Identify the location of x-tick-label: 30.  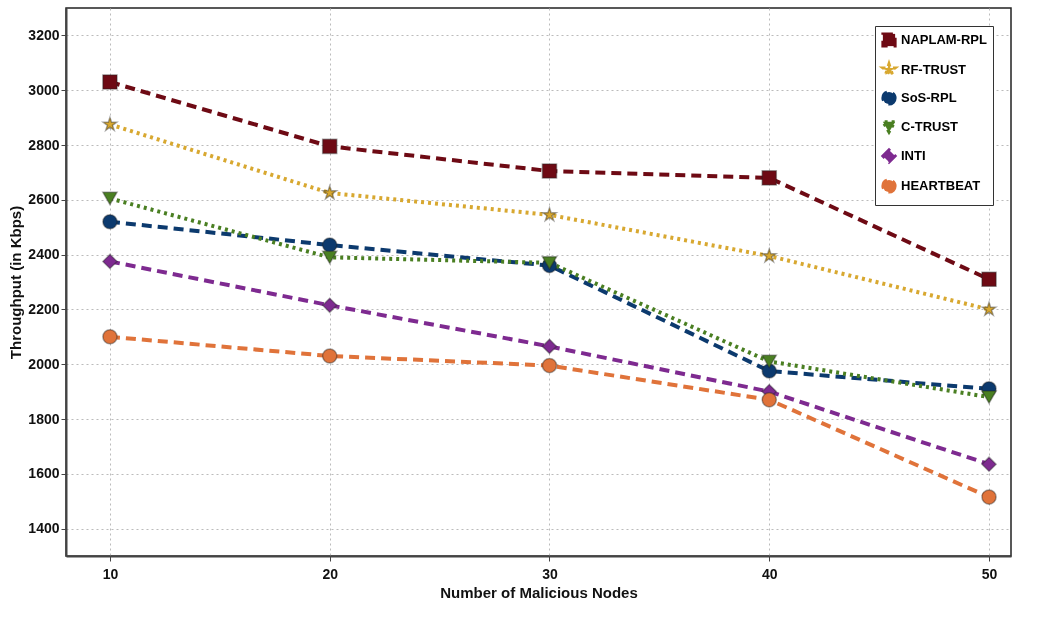
(550, 573).